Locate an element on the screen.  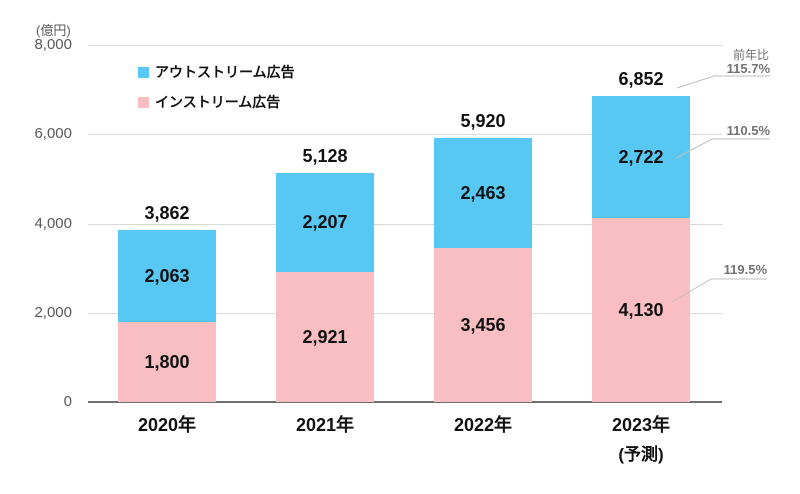
legend-item-outstream: アウトストリーム広告 is located at coordinates (216, 72).